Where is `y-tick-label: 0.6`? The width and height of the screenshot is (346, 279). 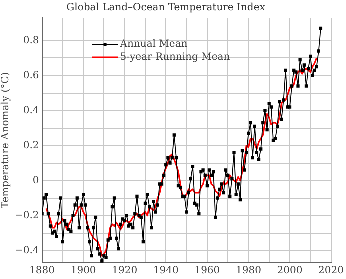 y-tick-label: 0.6 is located at coordinates (31, 76).